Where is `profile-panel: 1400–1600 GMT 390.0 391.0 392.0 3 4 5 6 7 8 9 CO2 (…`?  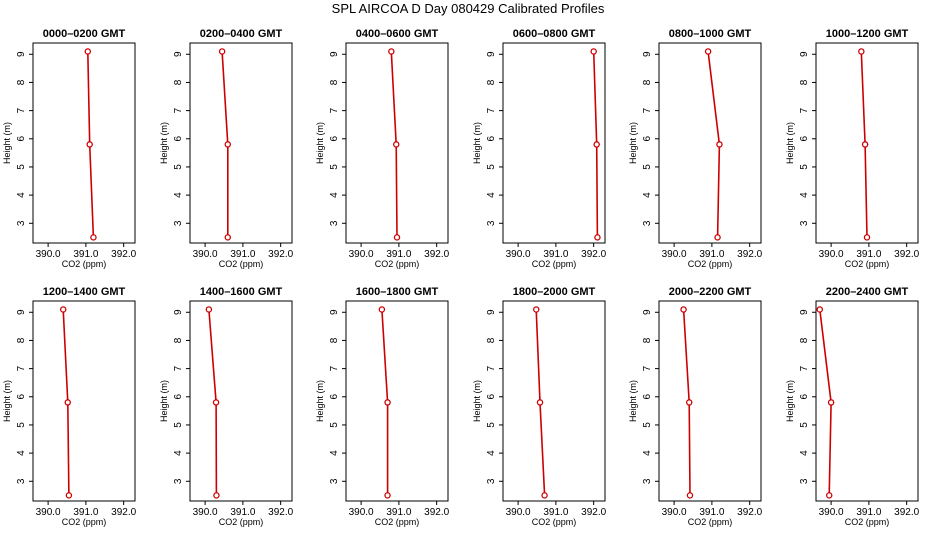
profile-panel: 1400–1600 GMT 390.0 391.0 392.0 3 4 5 6 7 8 9 CO2 (… is located at coordinates (226, 406).